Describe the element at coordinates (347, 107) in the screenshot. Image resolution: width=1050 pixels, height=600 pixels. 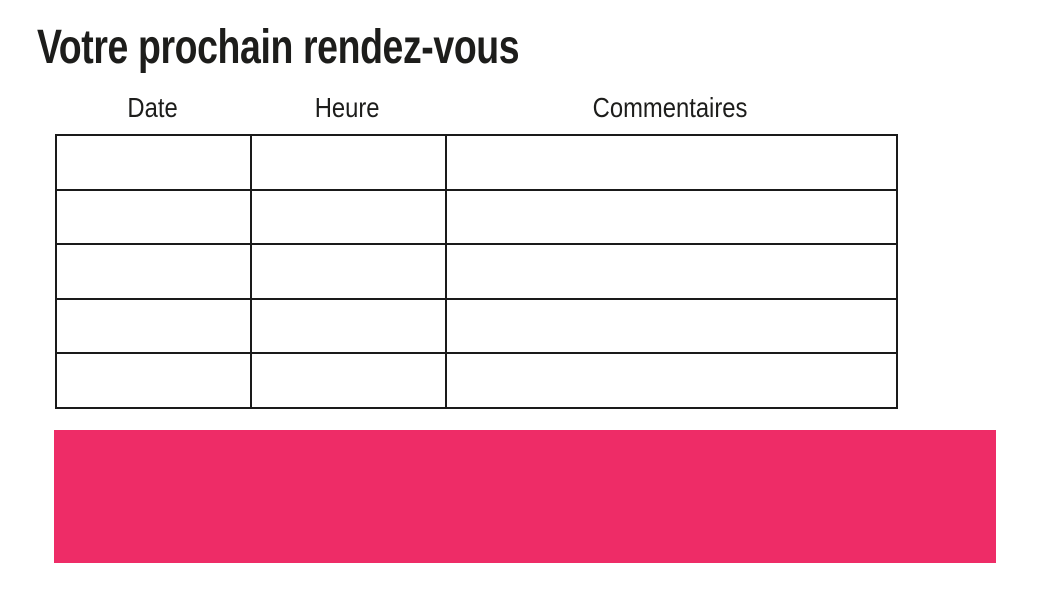
I see `column-header-heure: Heure` at that location.